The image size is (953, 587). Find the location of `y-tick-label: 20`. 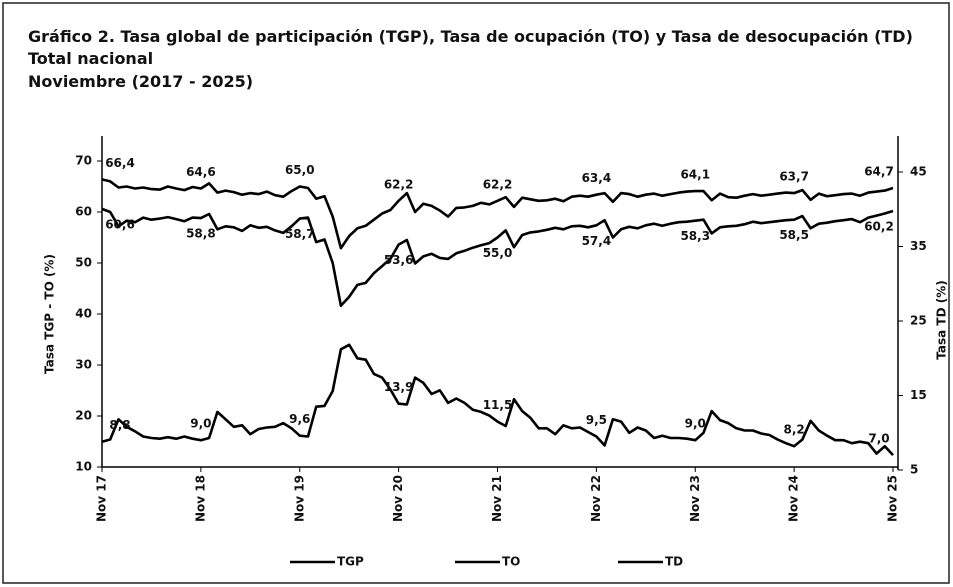

y-tick-label: 20 is located at coordinates (83, 416).